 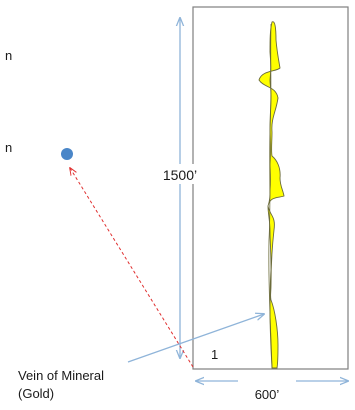 I want to click on vein-edge-line, so click(x=270, y=196).